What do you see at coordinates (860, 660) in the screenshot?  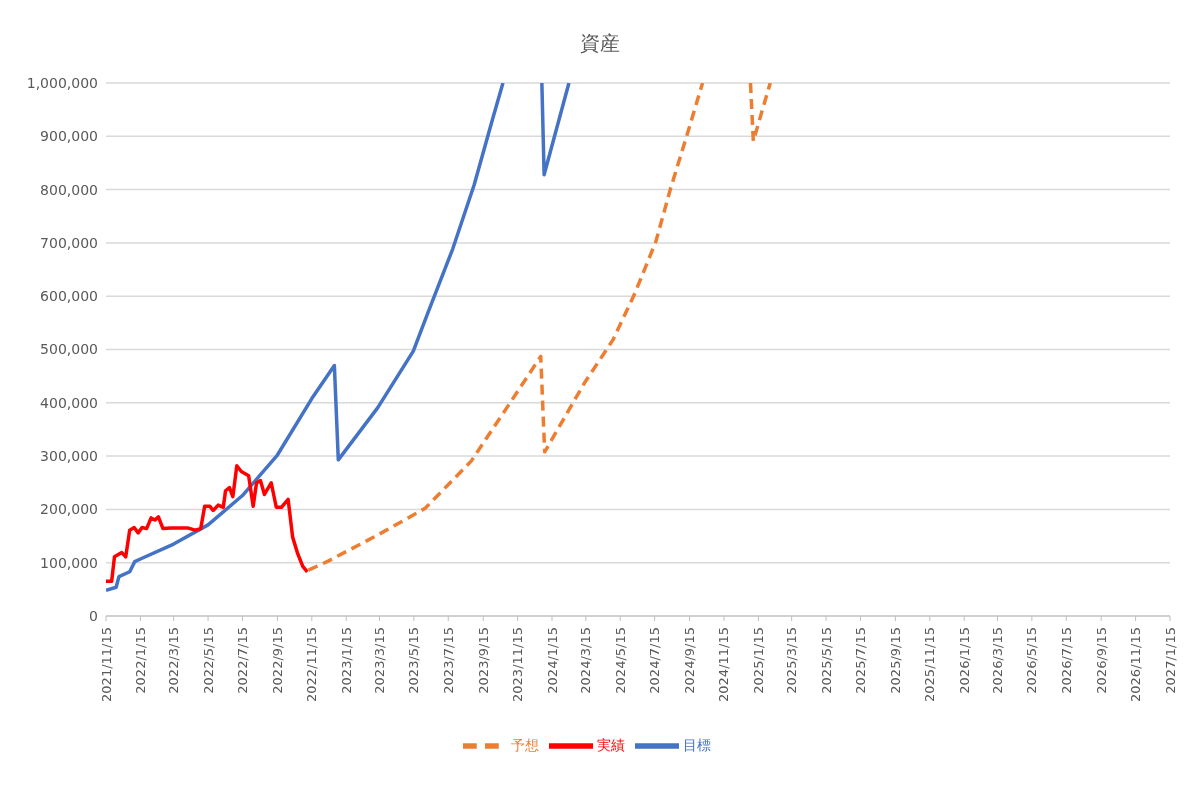 I see `x-tick-label: 2025/7/15` at bounding box center [860, 660].